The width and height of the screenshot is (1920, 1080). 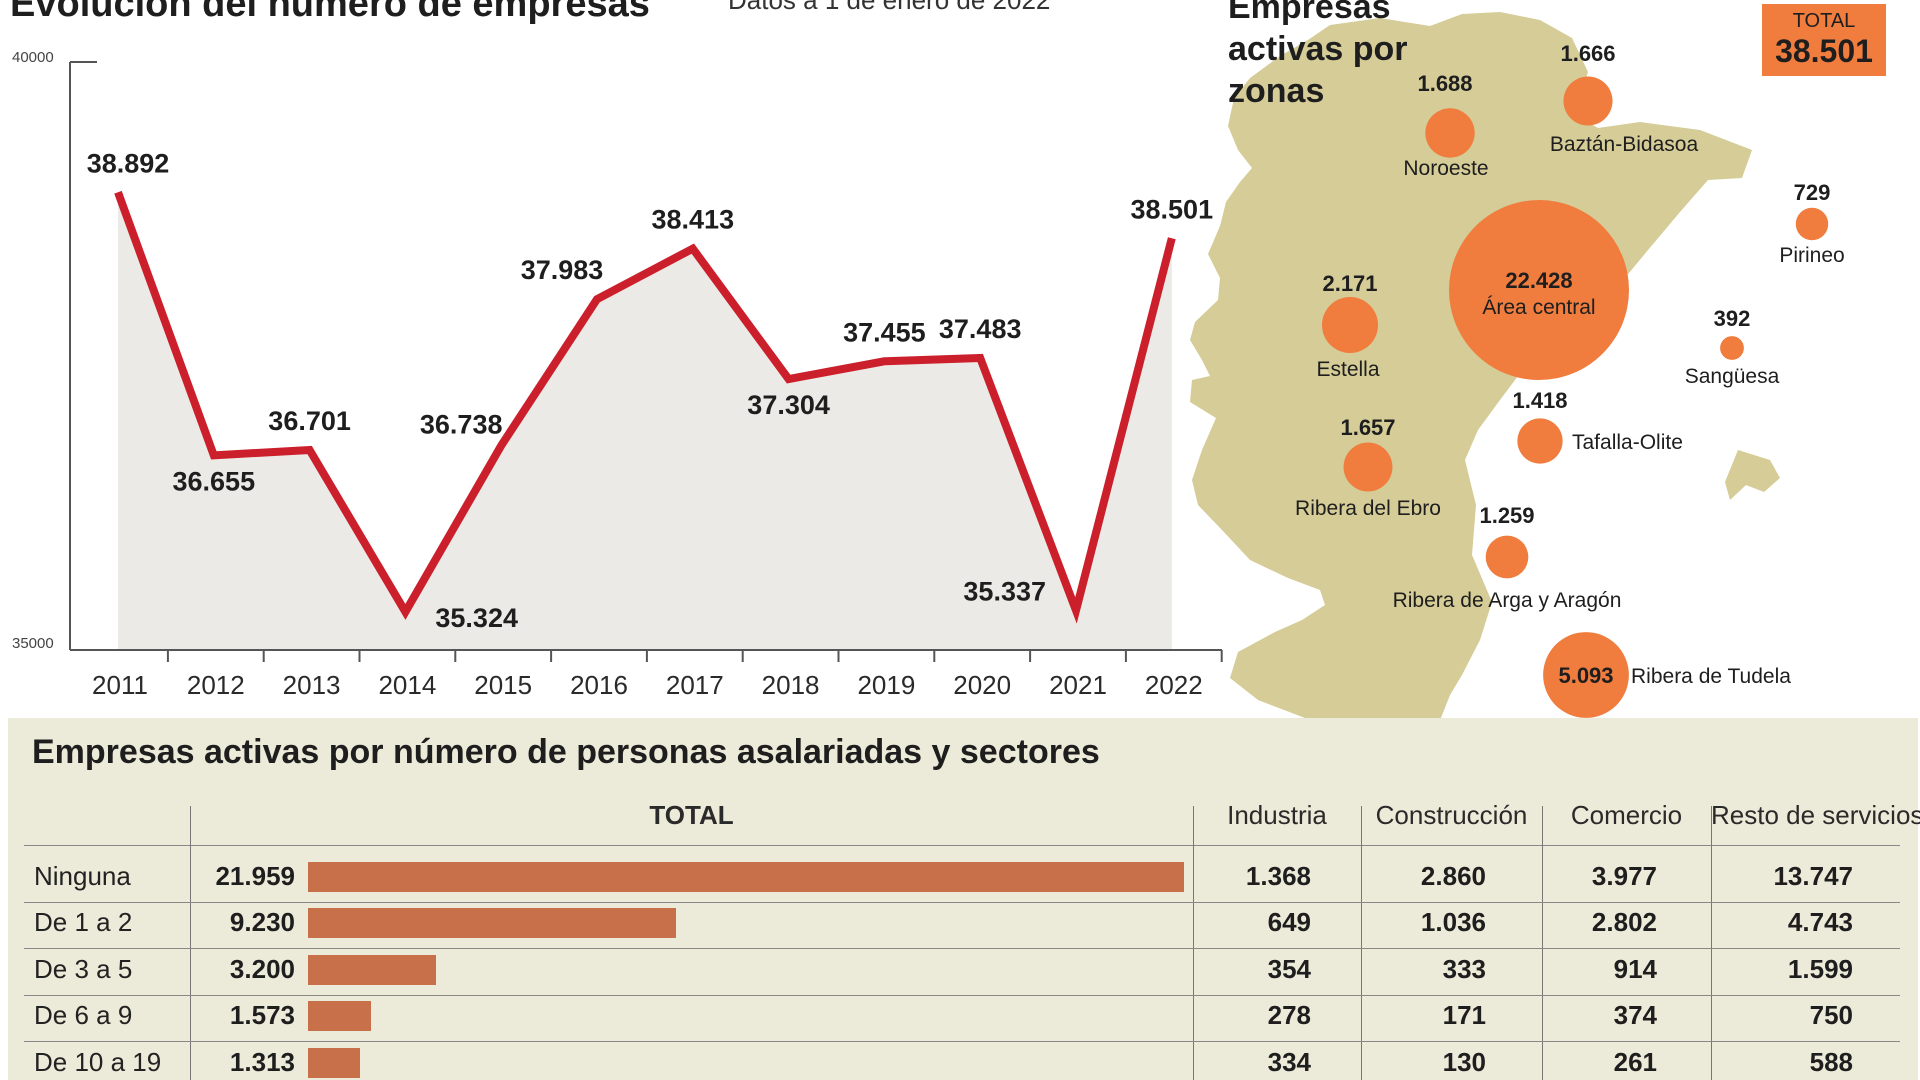 I want to click on x-tick-label: 2013, so click(x=312, y=685).